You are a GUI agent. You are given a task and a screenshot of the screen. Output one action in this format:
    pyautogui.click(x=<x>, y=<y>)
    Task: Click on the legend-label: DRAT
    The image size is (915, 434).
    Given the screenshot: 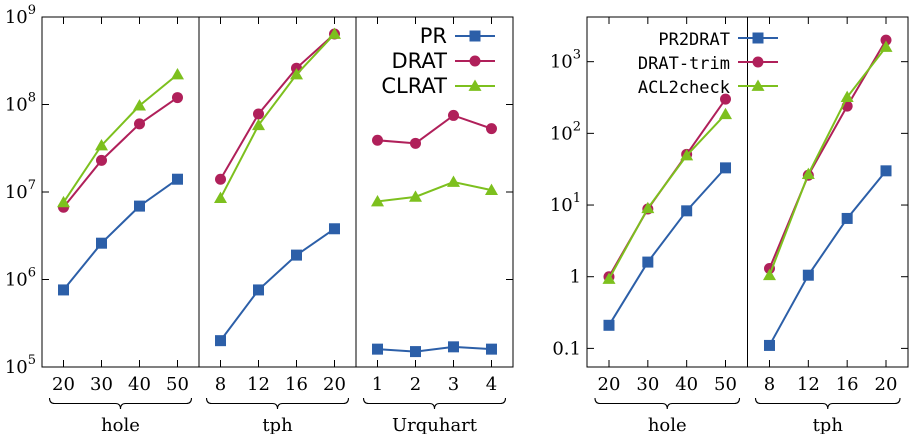 What is the action you would take?
    pyautogui.click(x=420, y=61)
    